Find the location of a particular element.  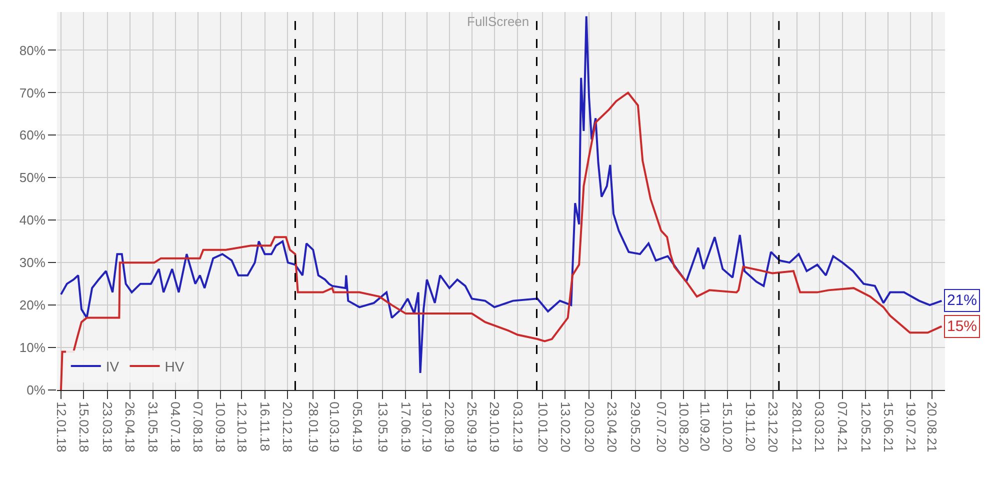

x-tick-label: 28.01.19 is located at coordinates (313, 427).